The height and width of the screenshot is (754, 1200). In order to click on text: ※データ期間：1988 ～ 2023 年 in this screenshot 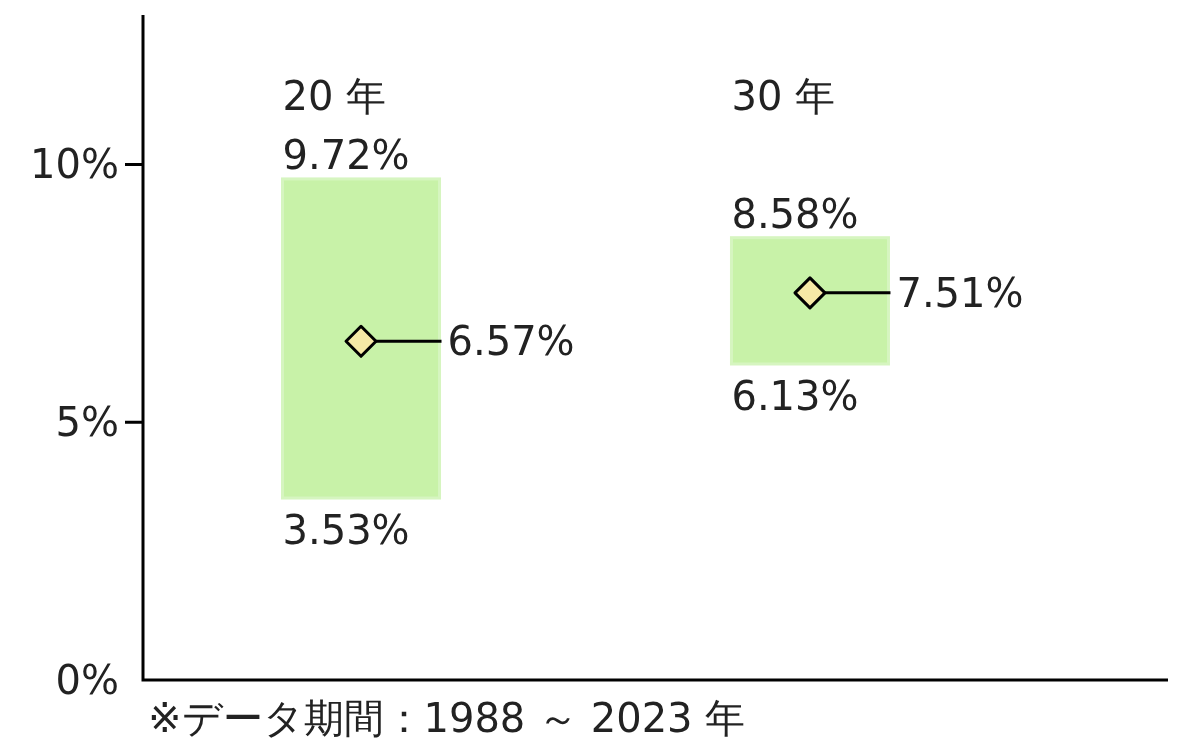, I will do `click(447, 718)`.